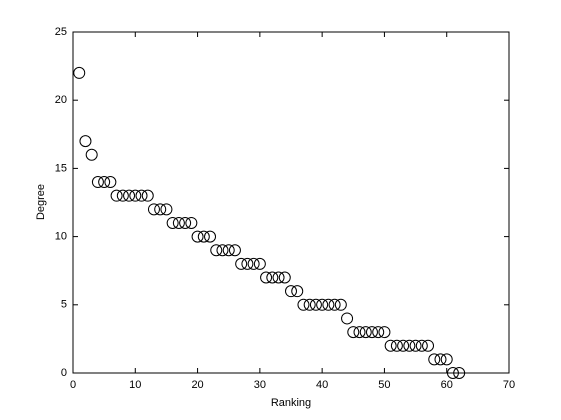  What do you see at coordinates (509, 385) in the screenshot?
I see `x-tick-label: 70` at bounding box center [509, 385].